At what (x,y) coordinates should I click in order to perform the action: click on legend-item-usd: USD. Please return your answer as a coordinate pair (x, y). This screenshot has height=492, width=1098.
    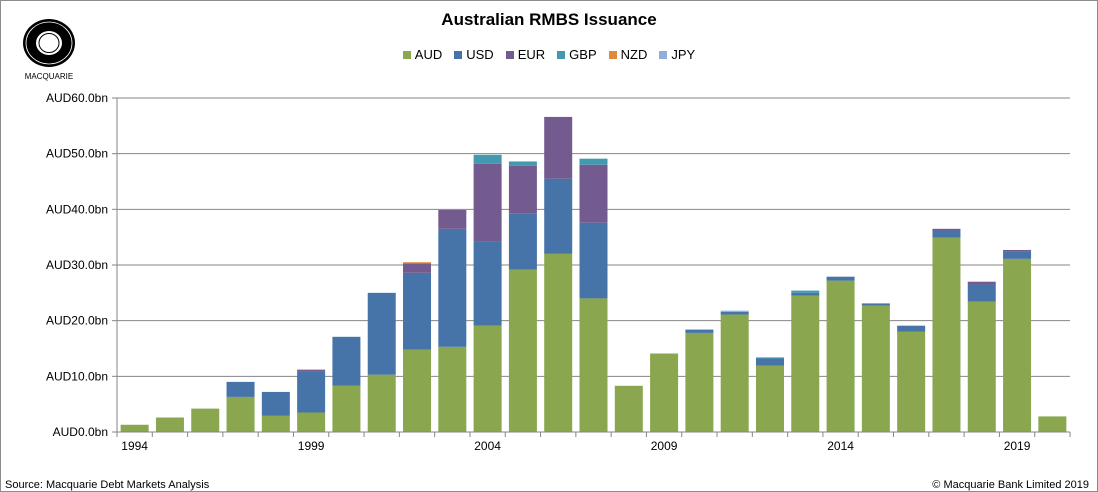
    Looking at the image, I should click on (474, 54).